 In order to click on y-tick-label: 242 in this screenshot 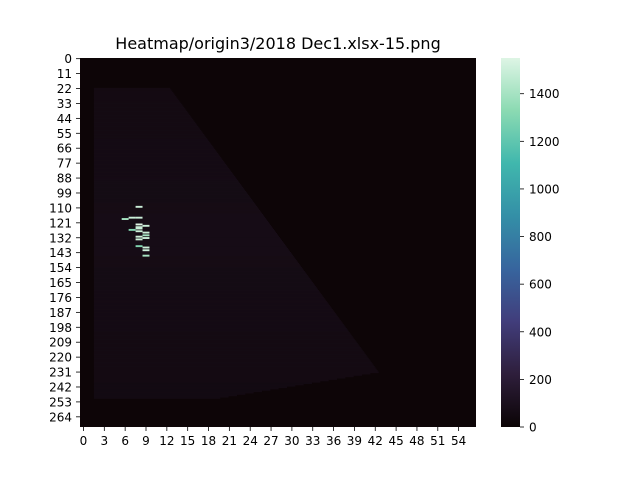, I will do `click(60, 387)`.